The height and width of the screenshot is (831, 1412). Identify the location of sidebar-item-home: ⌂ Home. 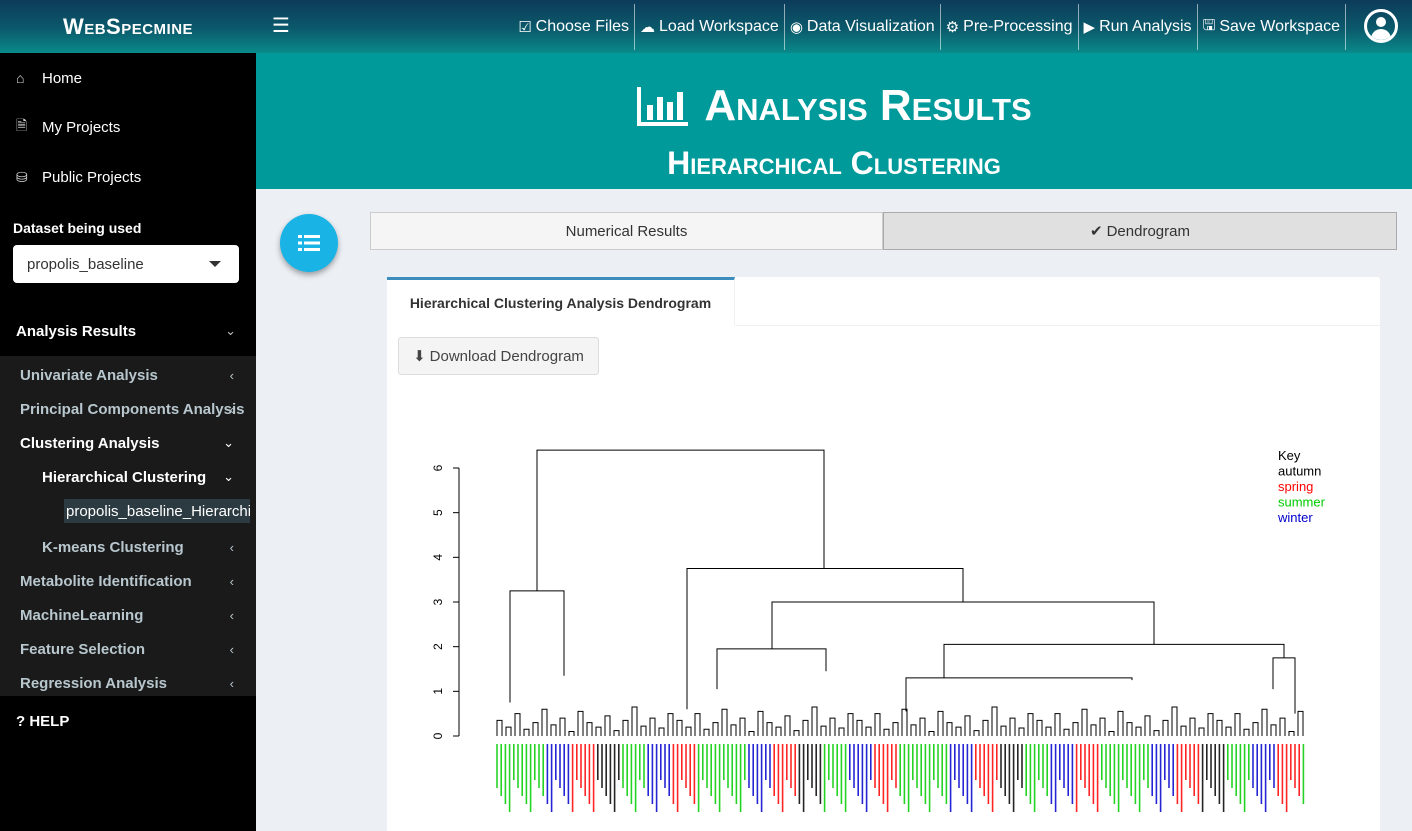
(128, 78).